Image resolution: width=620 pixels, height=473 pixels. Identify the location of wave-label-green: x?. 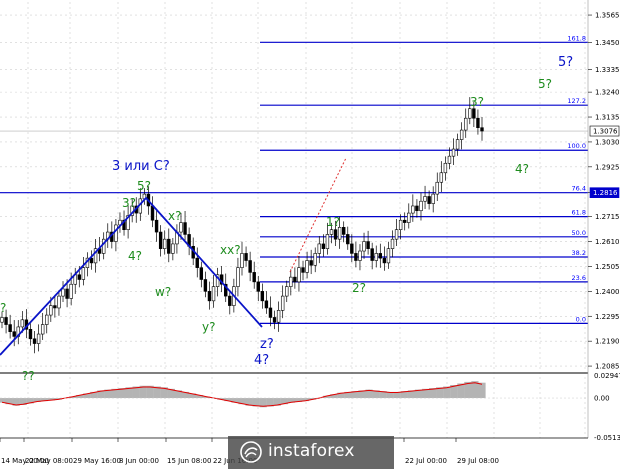
(174, 216).